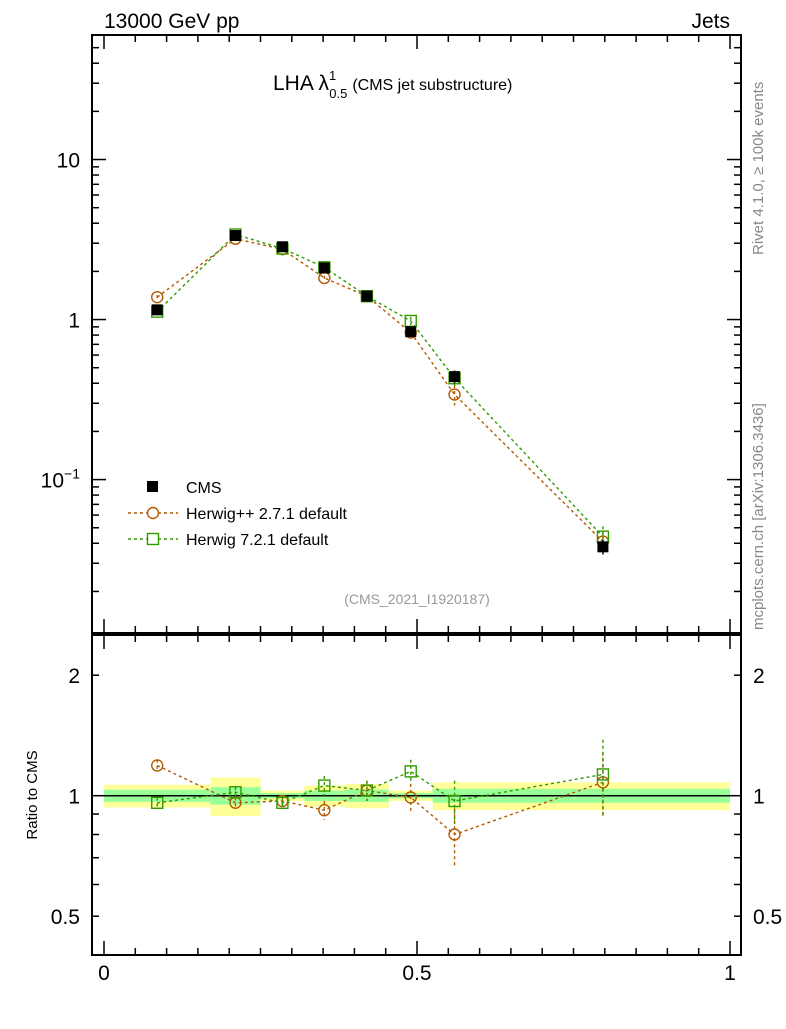  Describe the element at coordinates (380, 787) in the screenshot. I see `series-line-herwig-7-2-1-default` at that location.